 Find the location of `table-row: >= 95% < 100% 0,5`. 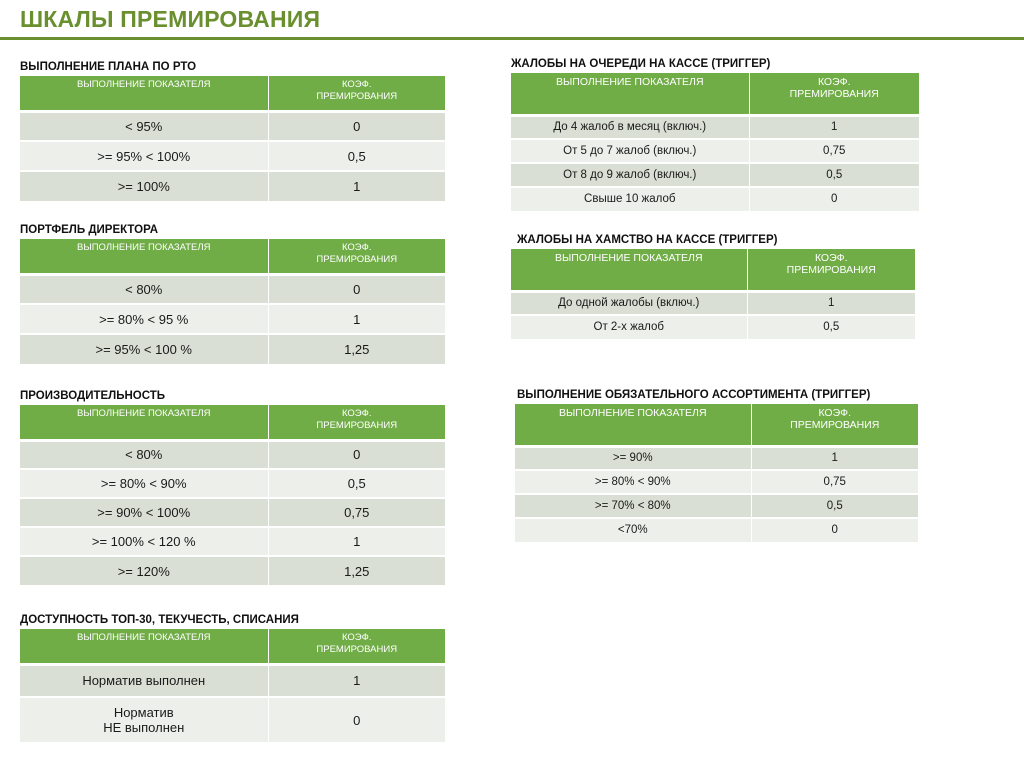

table-row: >= 95% < 100% 0,5 is located at coordinates (232, 155).